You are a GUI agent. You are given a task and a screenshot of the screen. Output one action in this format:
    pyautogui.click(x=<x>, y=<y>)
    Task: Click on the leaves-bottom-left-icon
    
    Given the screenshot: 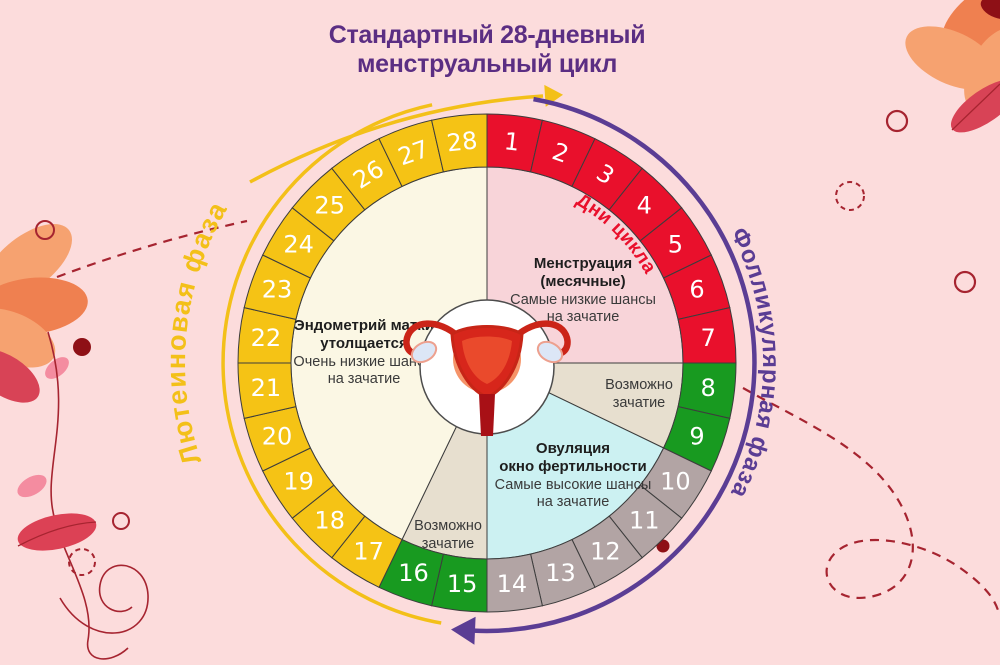 What is the action you would take?
    pyautogui.click(x=83, y=554)
    